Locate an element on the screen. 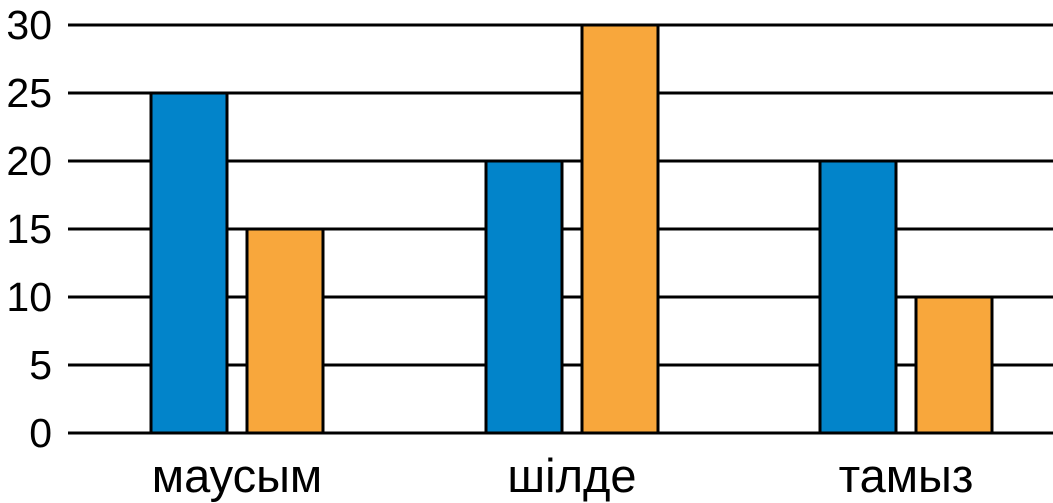 The image size is (1053, 503). y-tick-label: 10 is located at coordinates (29, 297).